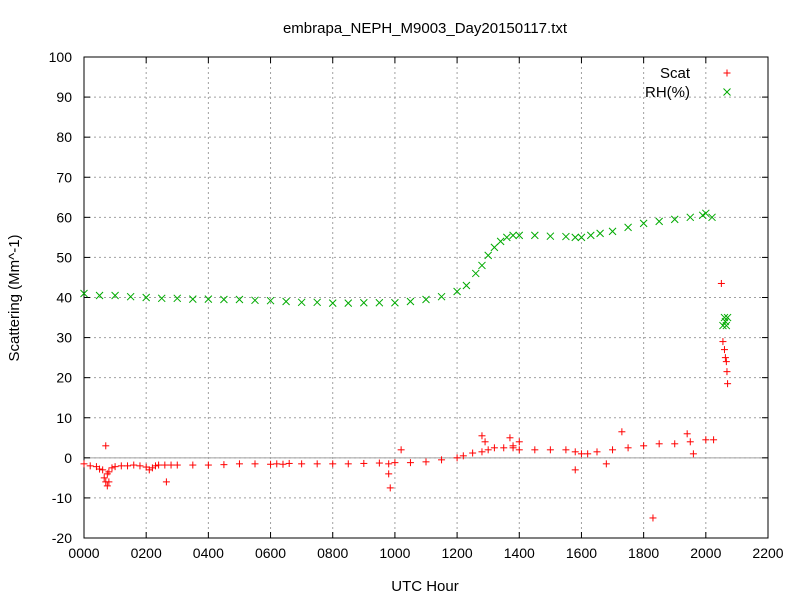 This screenshot has height=600, width=800. Describe the element at coordinates (64, 137) in the screenshot. I see `y-tick-label: 80` at that location.